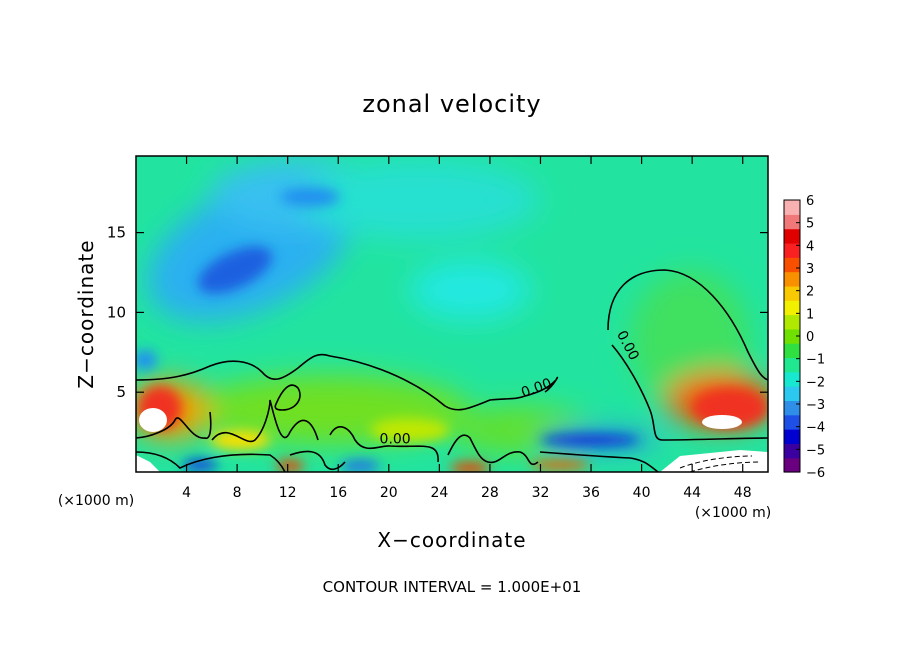 This screenshot has height=654, width=904. I want to click on contour-interval-footer: CONTOUR INTERVAL = 1.000E+01, so click(452, 587).